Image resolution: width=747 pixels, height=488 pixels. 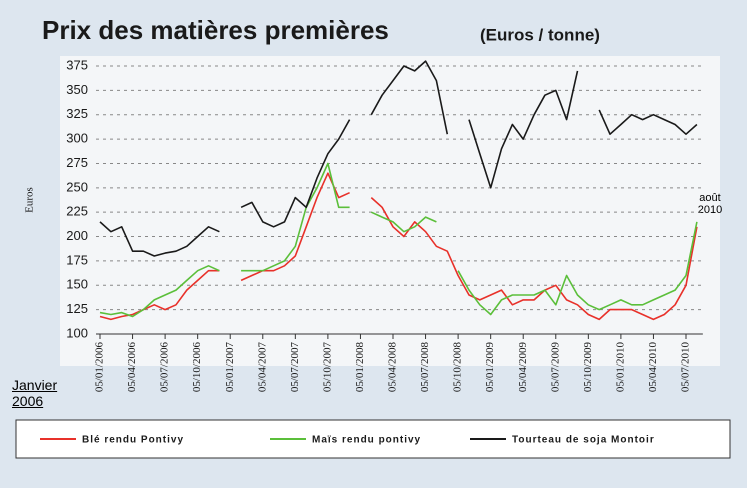 I want to click on y-axis-label: Euros, so click(x=30, y=200).